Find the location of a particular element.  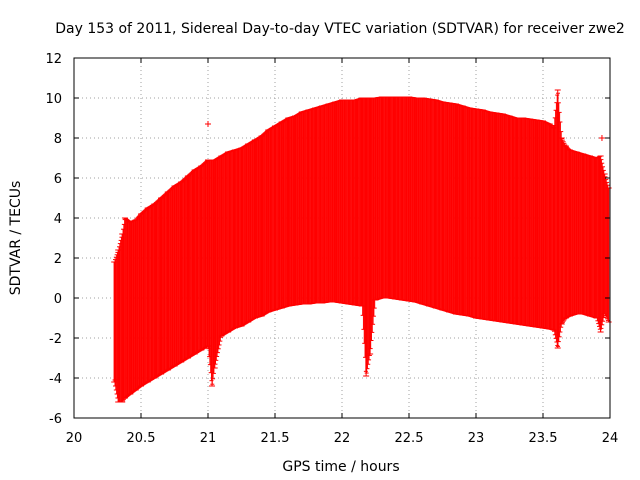

y-tick-label: 4 is located at coordinates (58, 219).